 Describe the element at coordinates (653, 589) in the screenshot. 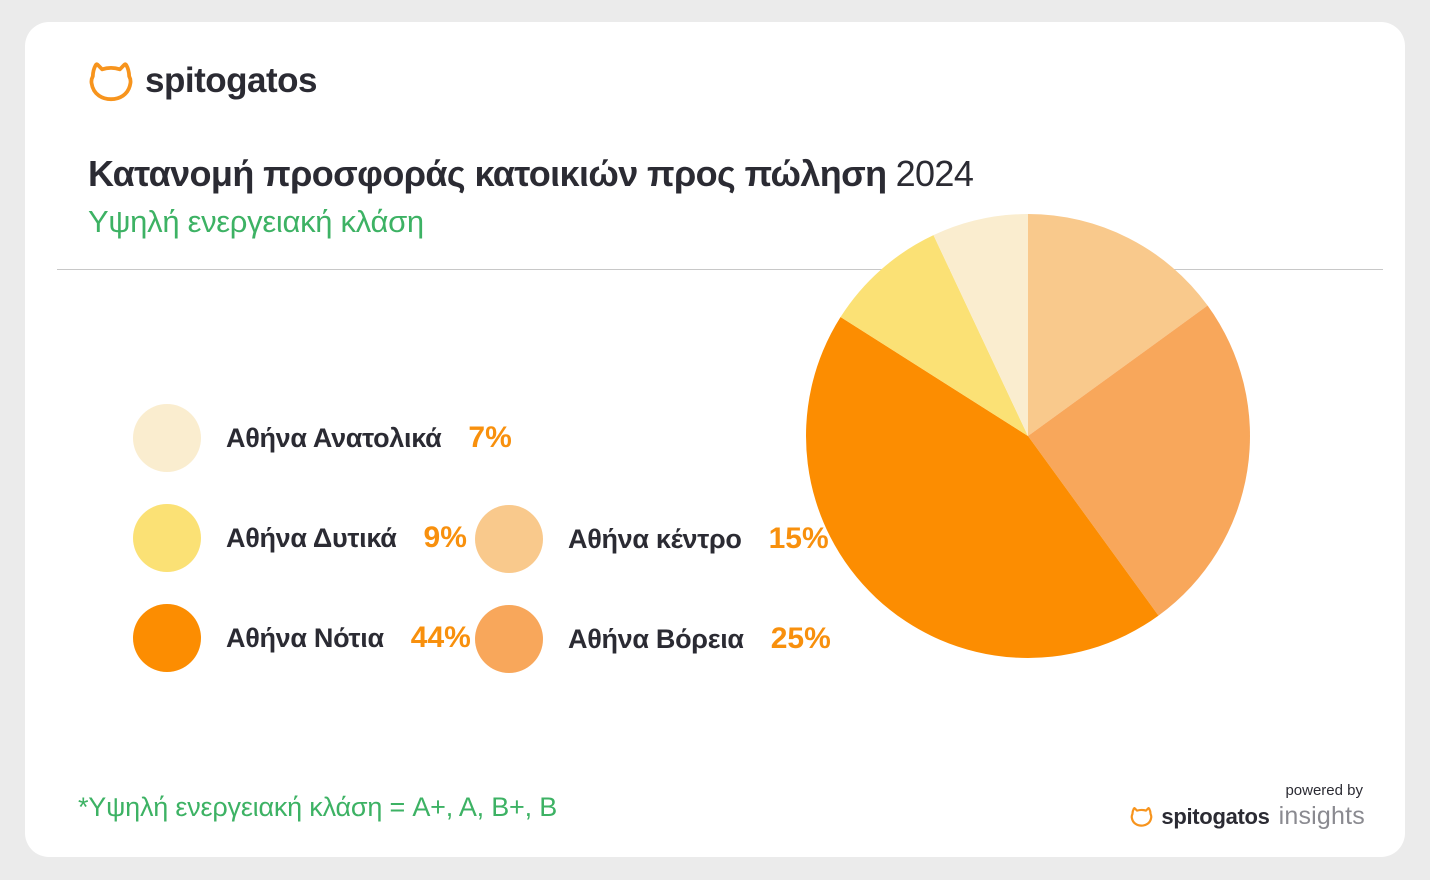

I see `legend-column-2: Αθήνα κέντρο 15% Αθήνα Βόρεια 25%` at that location.